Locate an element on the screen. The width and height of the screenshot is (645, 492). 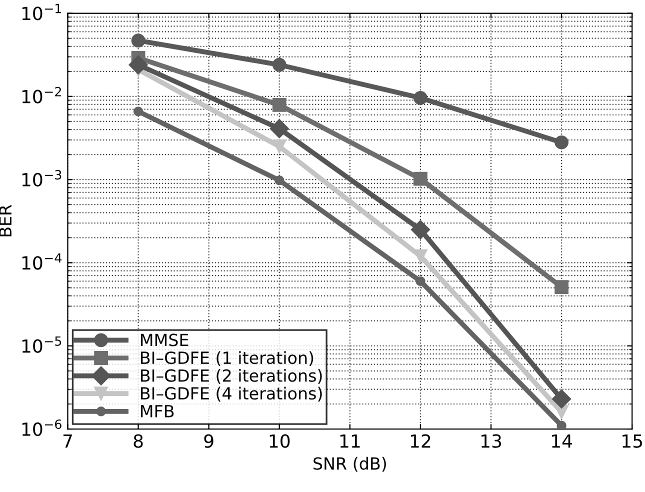
x-tick-label: 8 is located at coordinates (138, 441).